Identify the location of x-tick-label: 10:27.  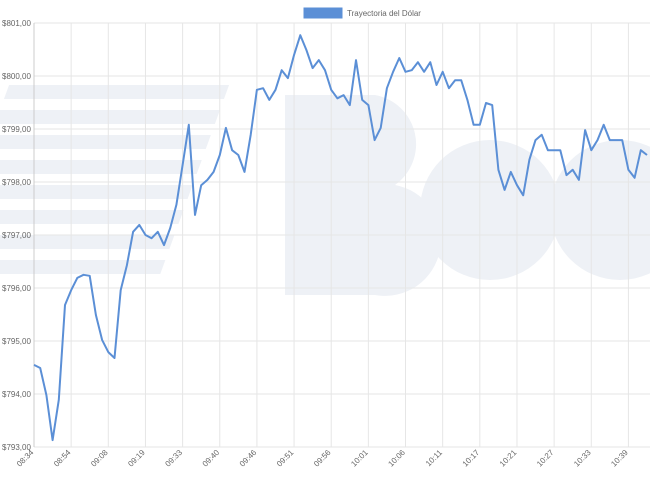
(545, 458).